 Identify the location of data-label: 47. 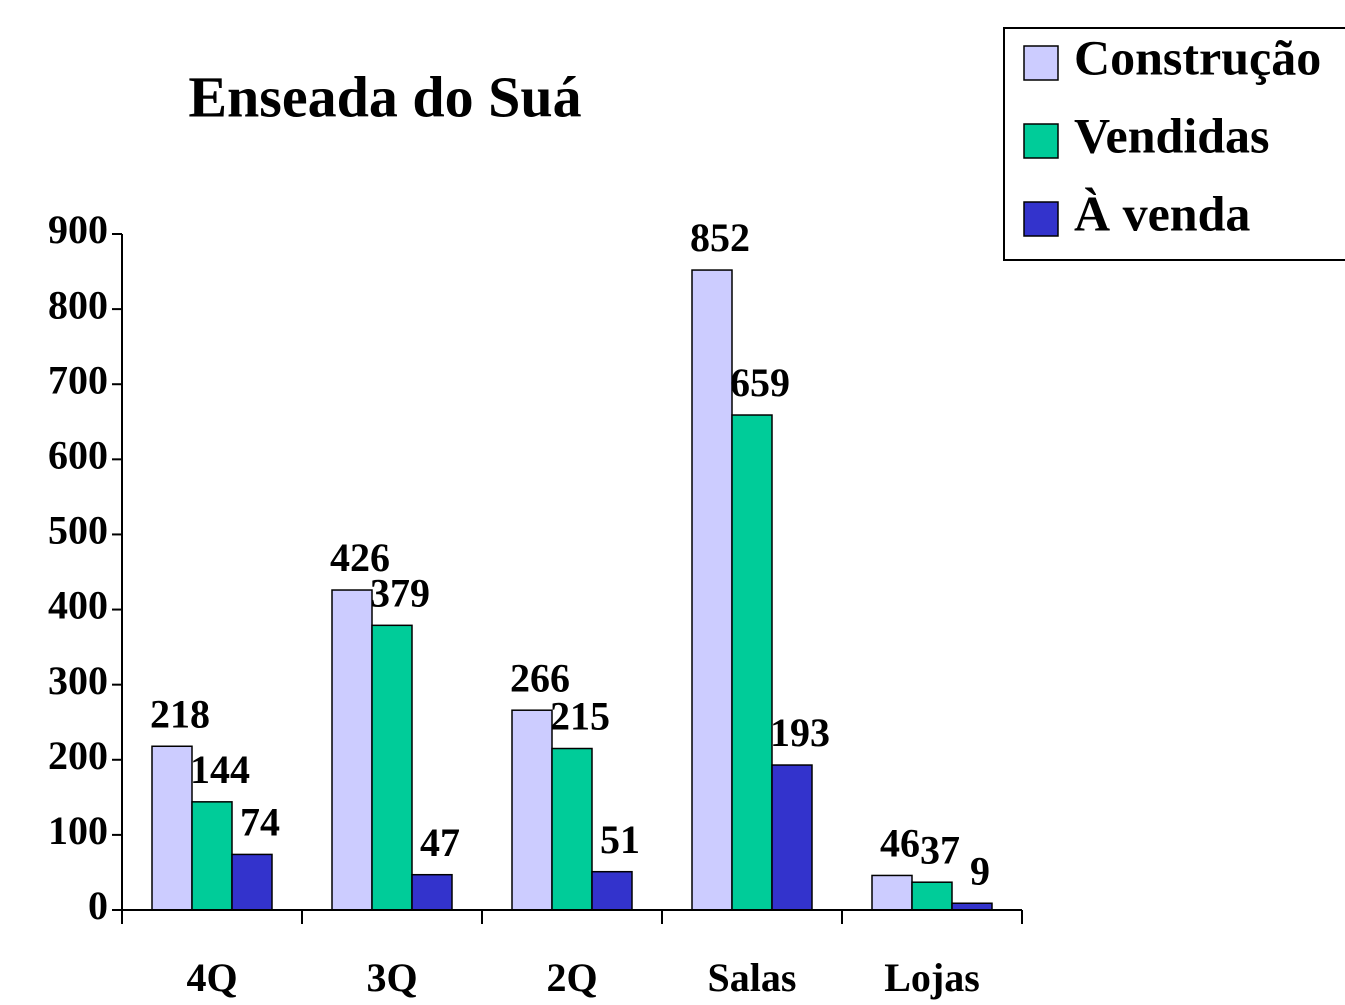
(440, 842).